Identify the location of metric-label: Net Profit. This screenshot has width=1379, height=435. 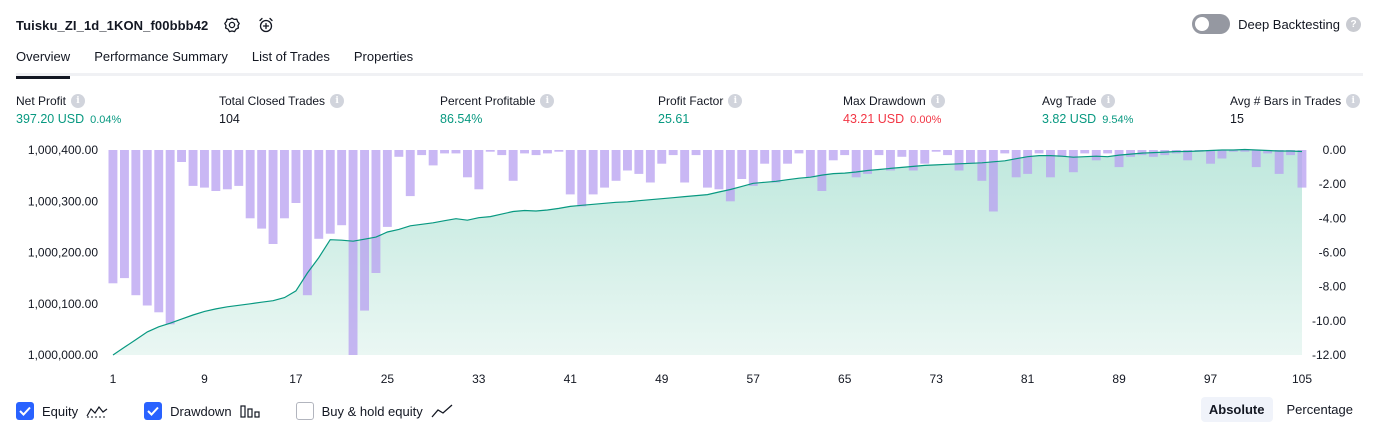
(41, 101).